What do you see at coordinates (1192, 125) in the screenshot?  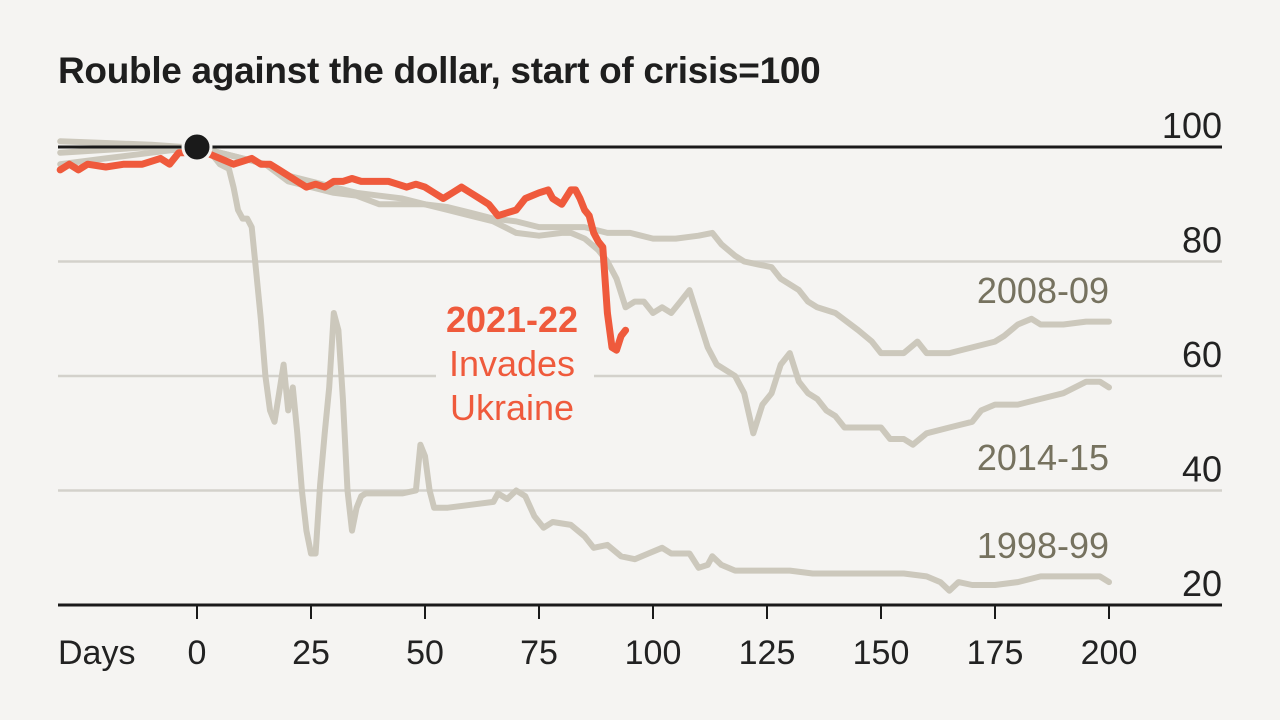 I see `y-tick-label-100: 100` at bounding box center [1192, 125].